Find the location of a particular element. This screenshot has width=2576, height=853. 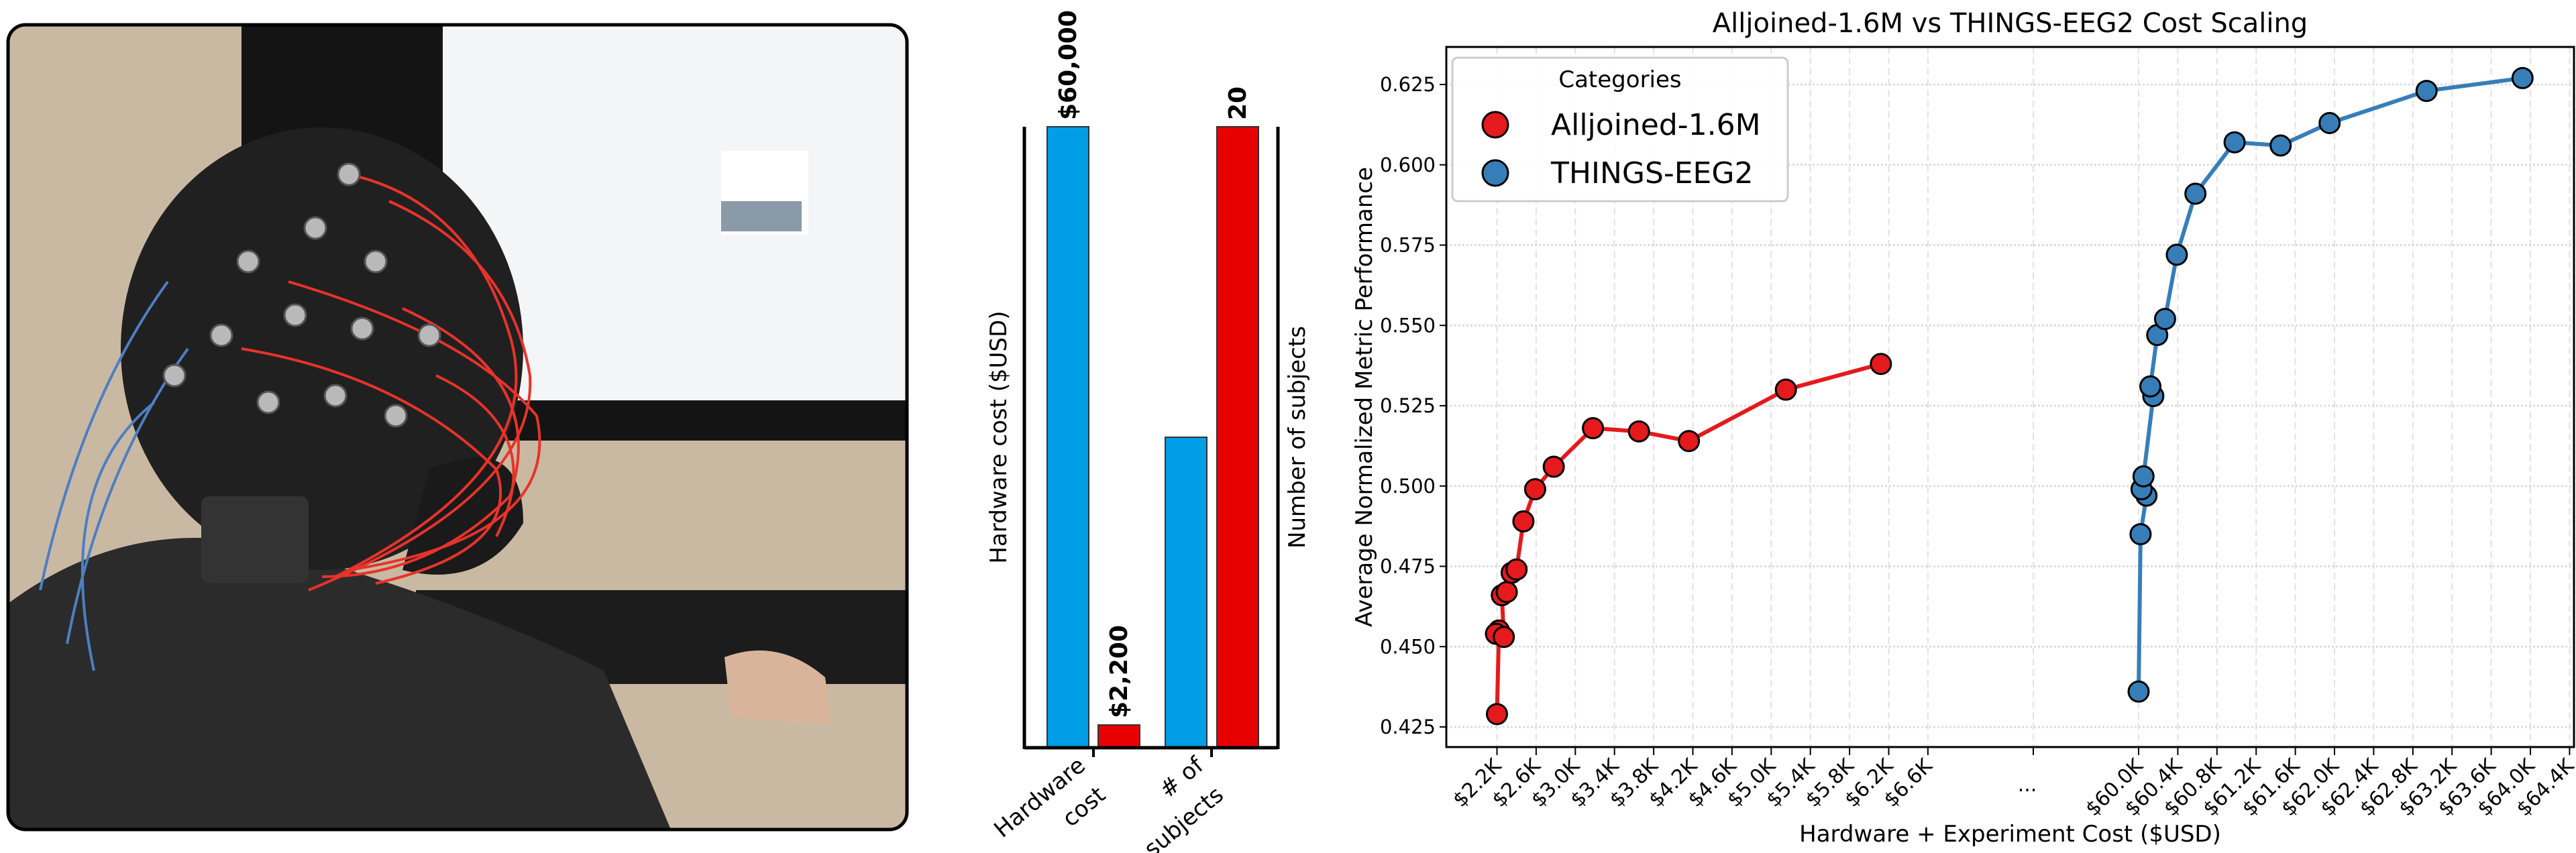

bar-value-label: $2,200 is located at coordinates (1119, 671).